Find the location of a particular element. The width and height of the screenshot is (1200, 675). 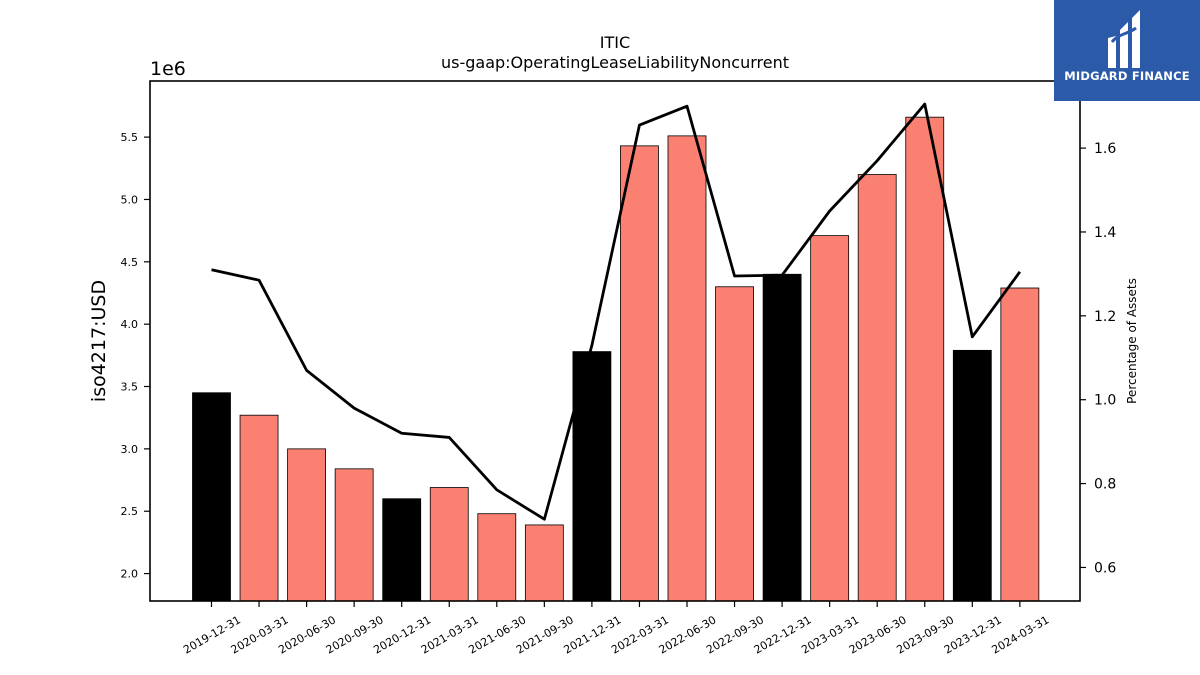

y-tick-label: 3.5 is located at coordinates (130, 387).